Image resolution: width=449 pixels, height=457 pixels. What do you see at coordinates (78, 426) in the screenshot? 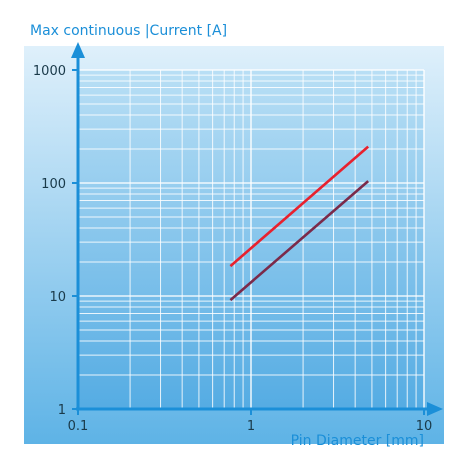
I see `x-tick-label: 0.1` at bounding box center [78, 426].